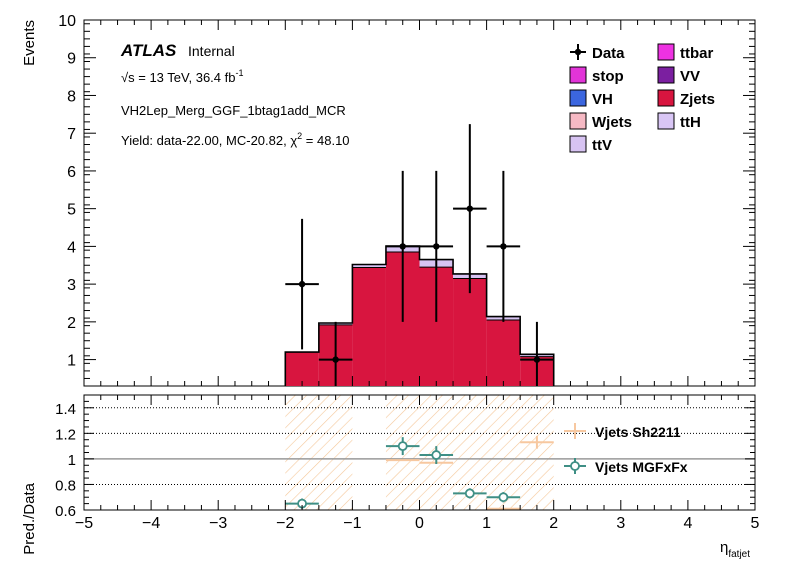 This screenshot has height=572, width=796. What do you see at coordinates (235, 139) in the screenshot?
I see `yield-label: Yield: data-22.00, MC-20.82, χ2 = 48.10` at bounding box center [235, 139].